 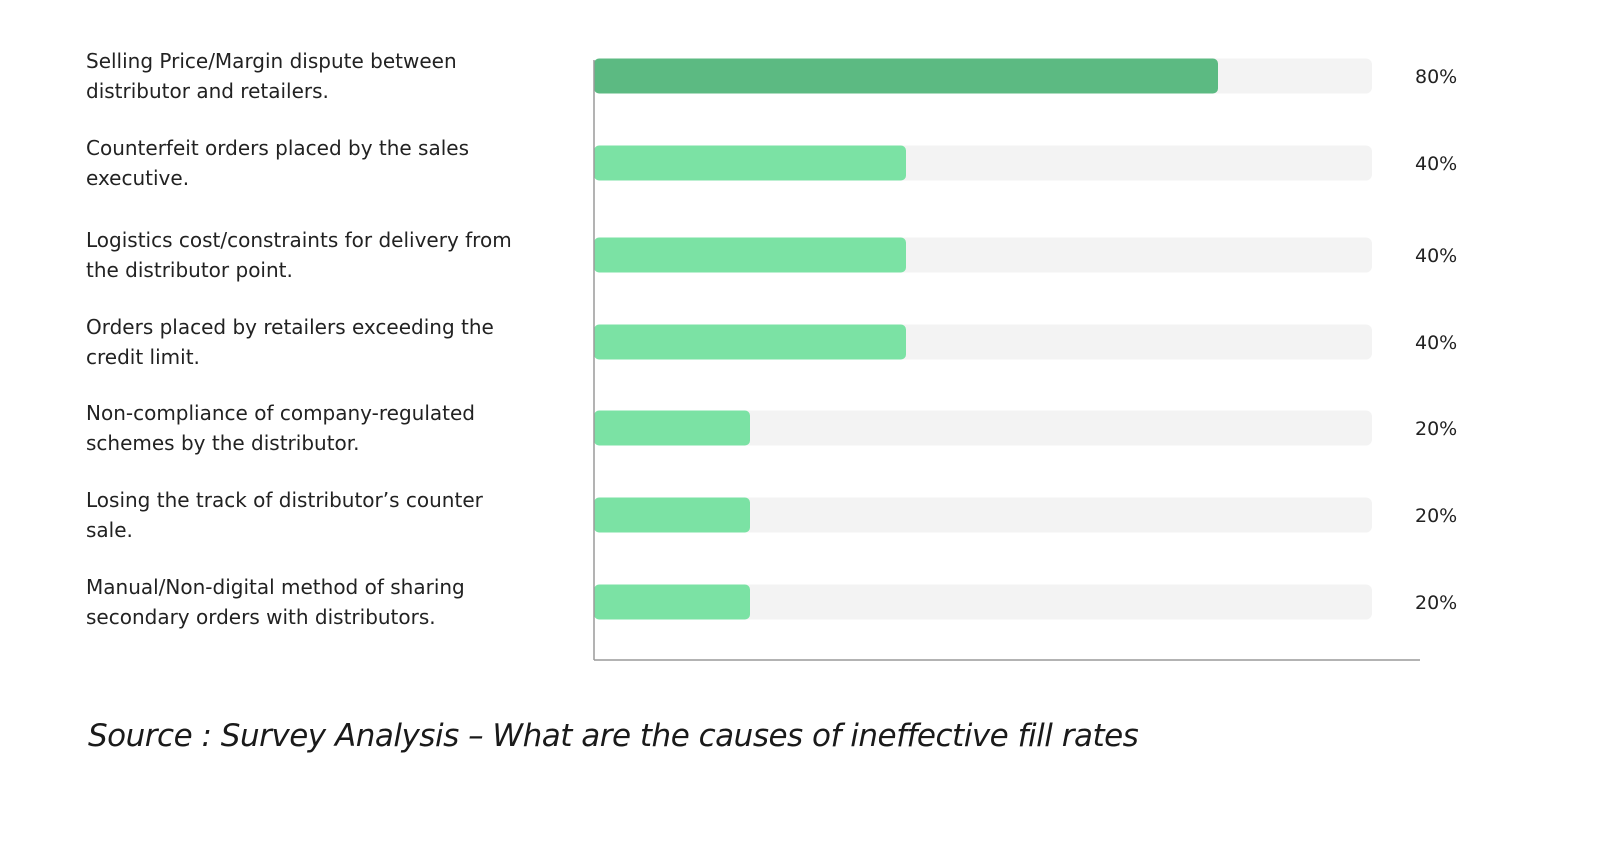 I want to click on category-label-line: credit limit., so click(x=143, y=357).